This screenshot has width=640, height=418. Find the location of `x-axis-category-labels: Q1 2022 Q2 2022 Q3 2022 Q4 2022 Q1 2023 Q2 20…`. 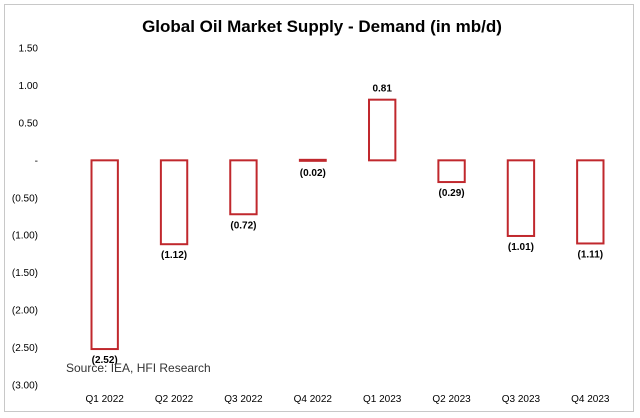

x-axis-category-labels: Q1 2022 Q2 2022 Q3 2022 Q4 2022 Q1 2023 Q2 20… is located at coordinates (348, 399).